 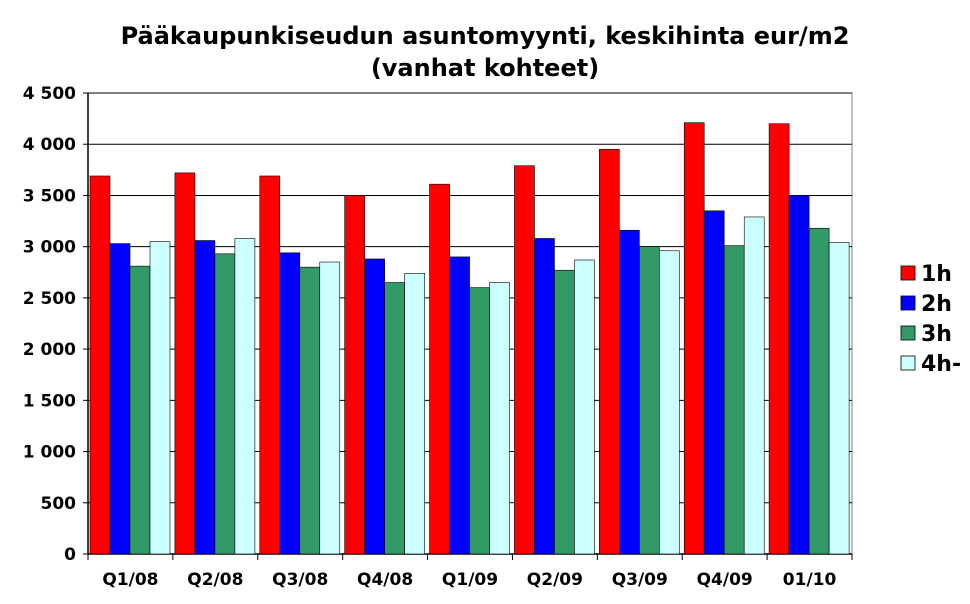 I want to click on legend-swatch-1h, so click(x=908, y=273).